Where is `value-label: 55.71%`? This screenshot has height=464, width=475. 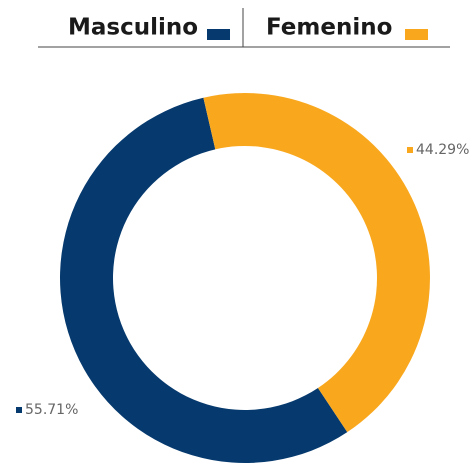 value-label: 55.71% is located at coordinates (51, 410).